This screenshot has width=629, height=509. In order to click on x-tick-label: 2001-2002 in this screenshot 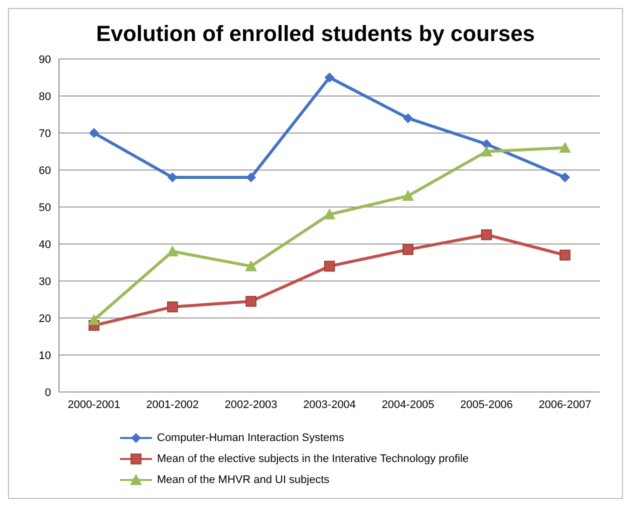, I will do `click(172, 404)`.